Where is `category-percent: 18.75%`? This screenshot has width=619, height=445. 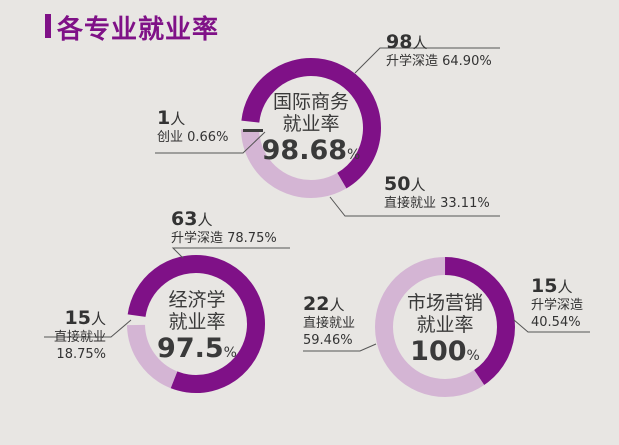
category-percent: 18.75% is located at coordinates (81, 354).